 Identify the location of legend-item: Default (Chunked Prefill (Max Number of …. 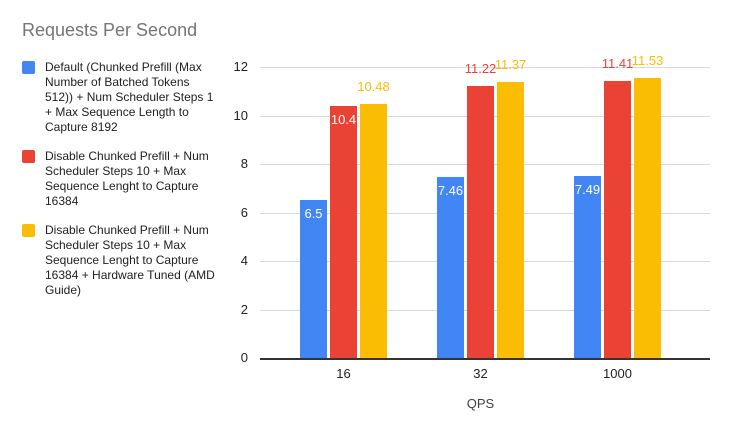
(122, 97).